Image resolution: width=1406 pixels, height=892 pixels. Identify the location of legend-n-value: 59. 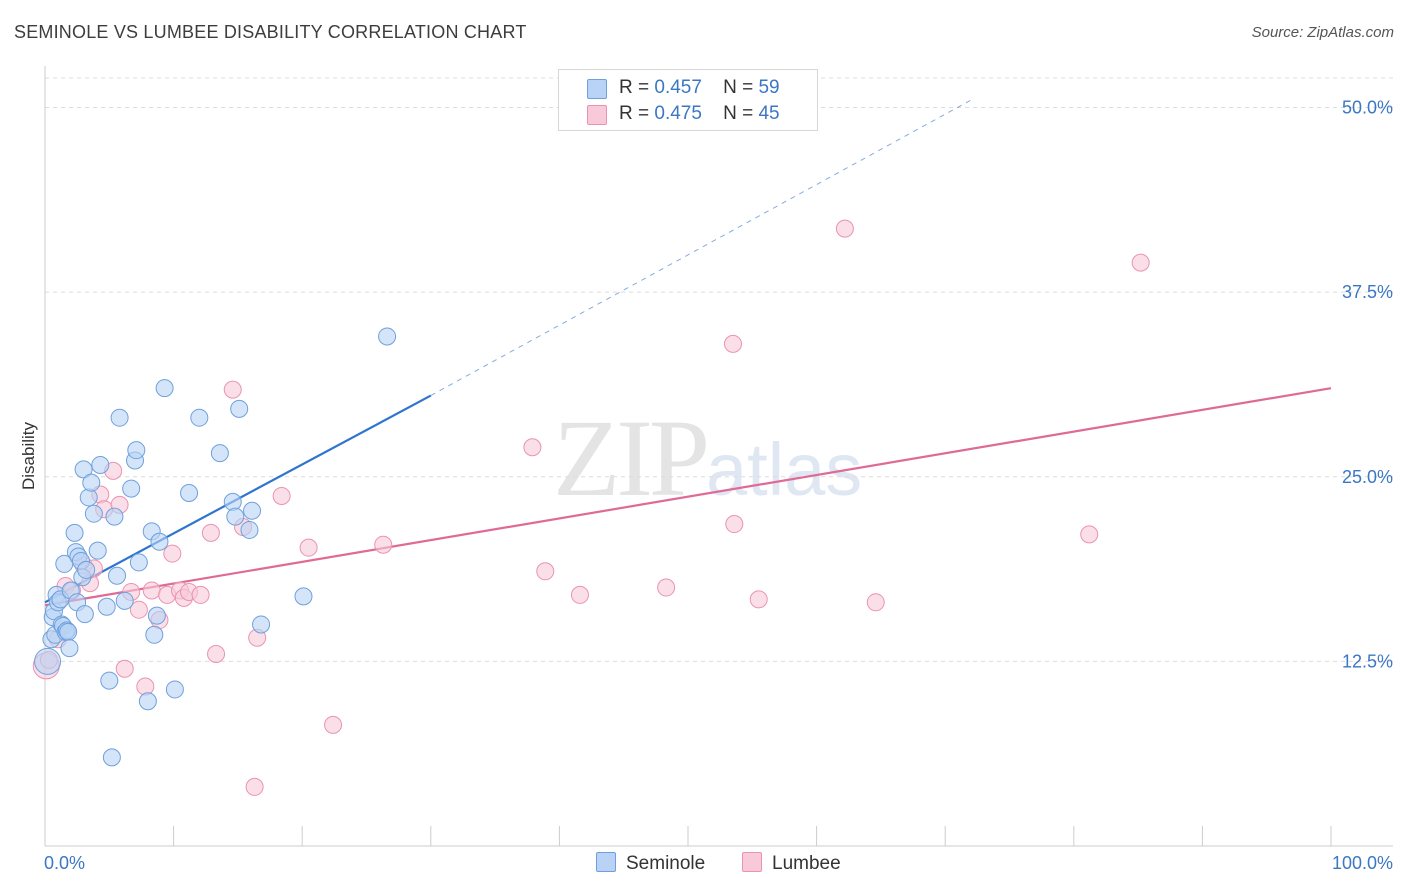
(769, 87).